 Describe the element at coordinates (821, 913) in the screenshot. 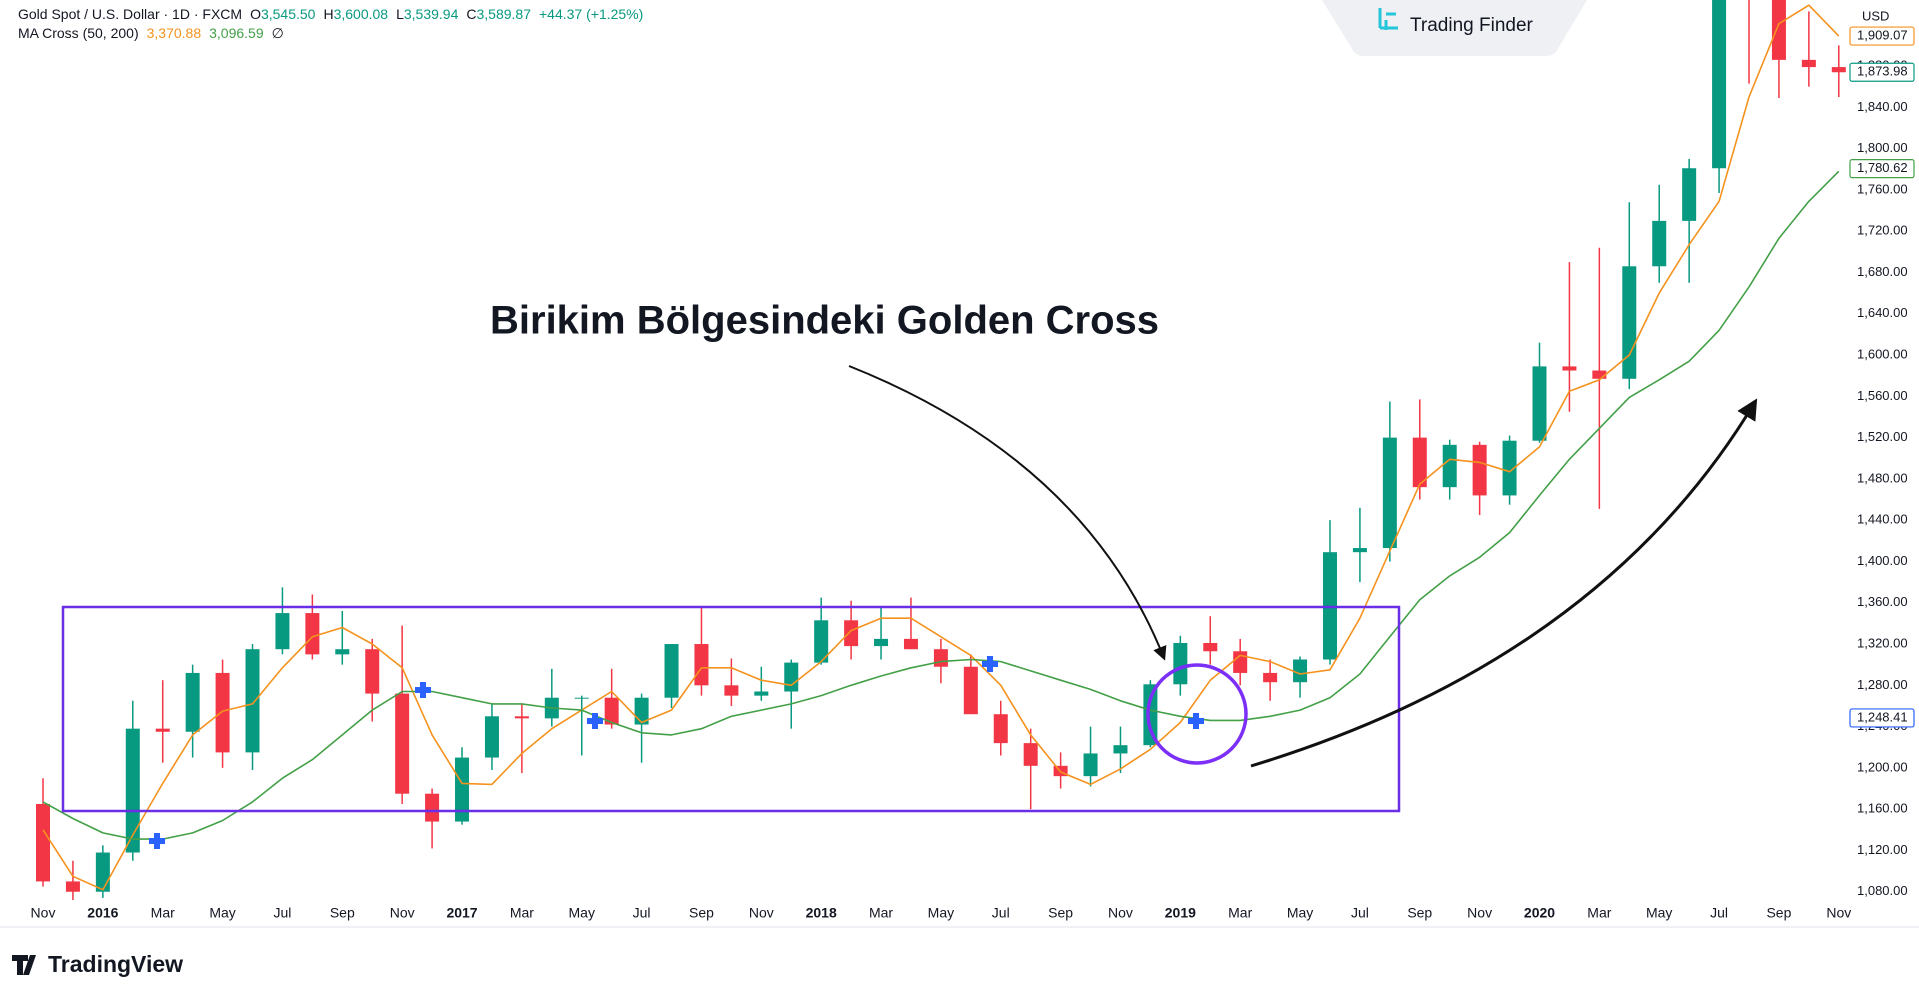

I see `x-tick-label: 2018` at that location.